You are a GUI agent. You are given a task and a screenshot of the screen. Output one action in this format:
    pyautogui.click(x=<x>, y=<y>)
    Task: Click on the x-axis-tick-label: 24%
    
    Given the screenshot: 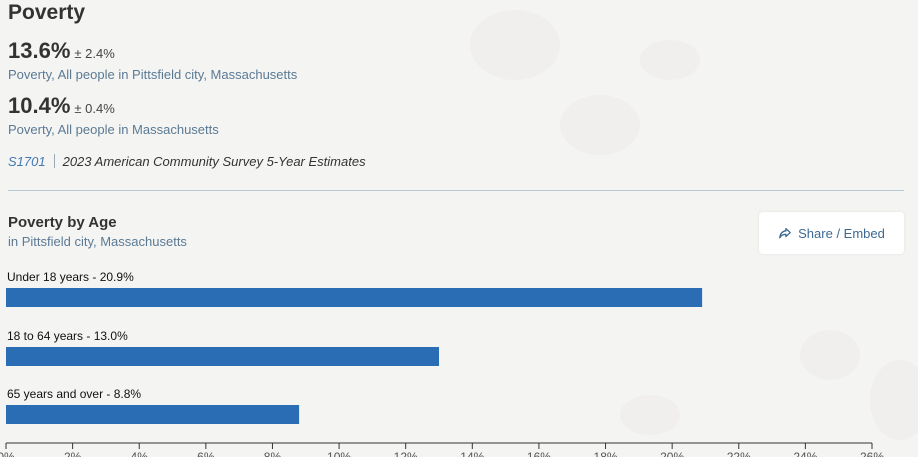 What is the action you would take?
    pyautogui.click(x=805, y=453)
    